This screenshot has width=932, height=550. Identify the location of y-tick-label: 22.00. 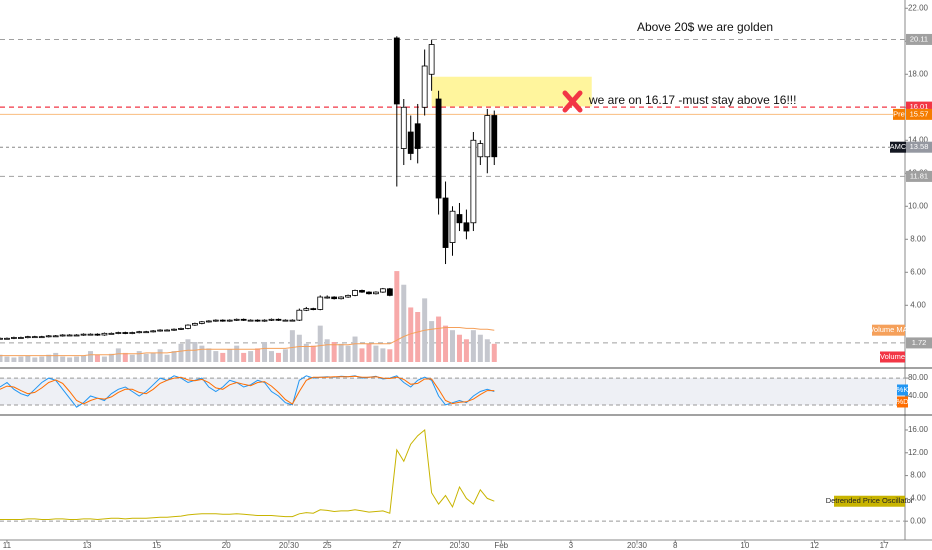
(918, 7).